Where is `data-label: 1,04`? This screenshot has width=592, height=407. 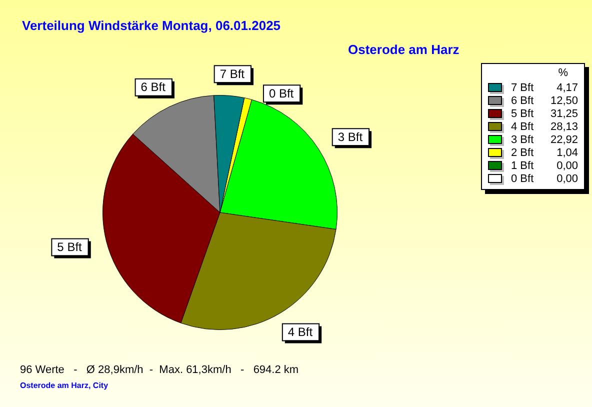
data-label: 1,04 is located at coordinates (567, 152).